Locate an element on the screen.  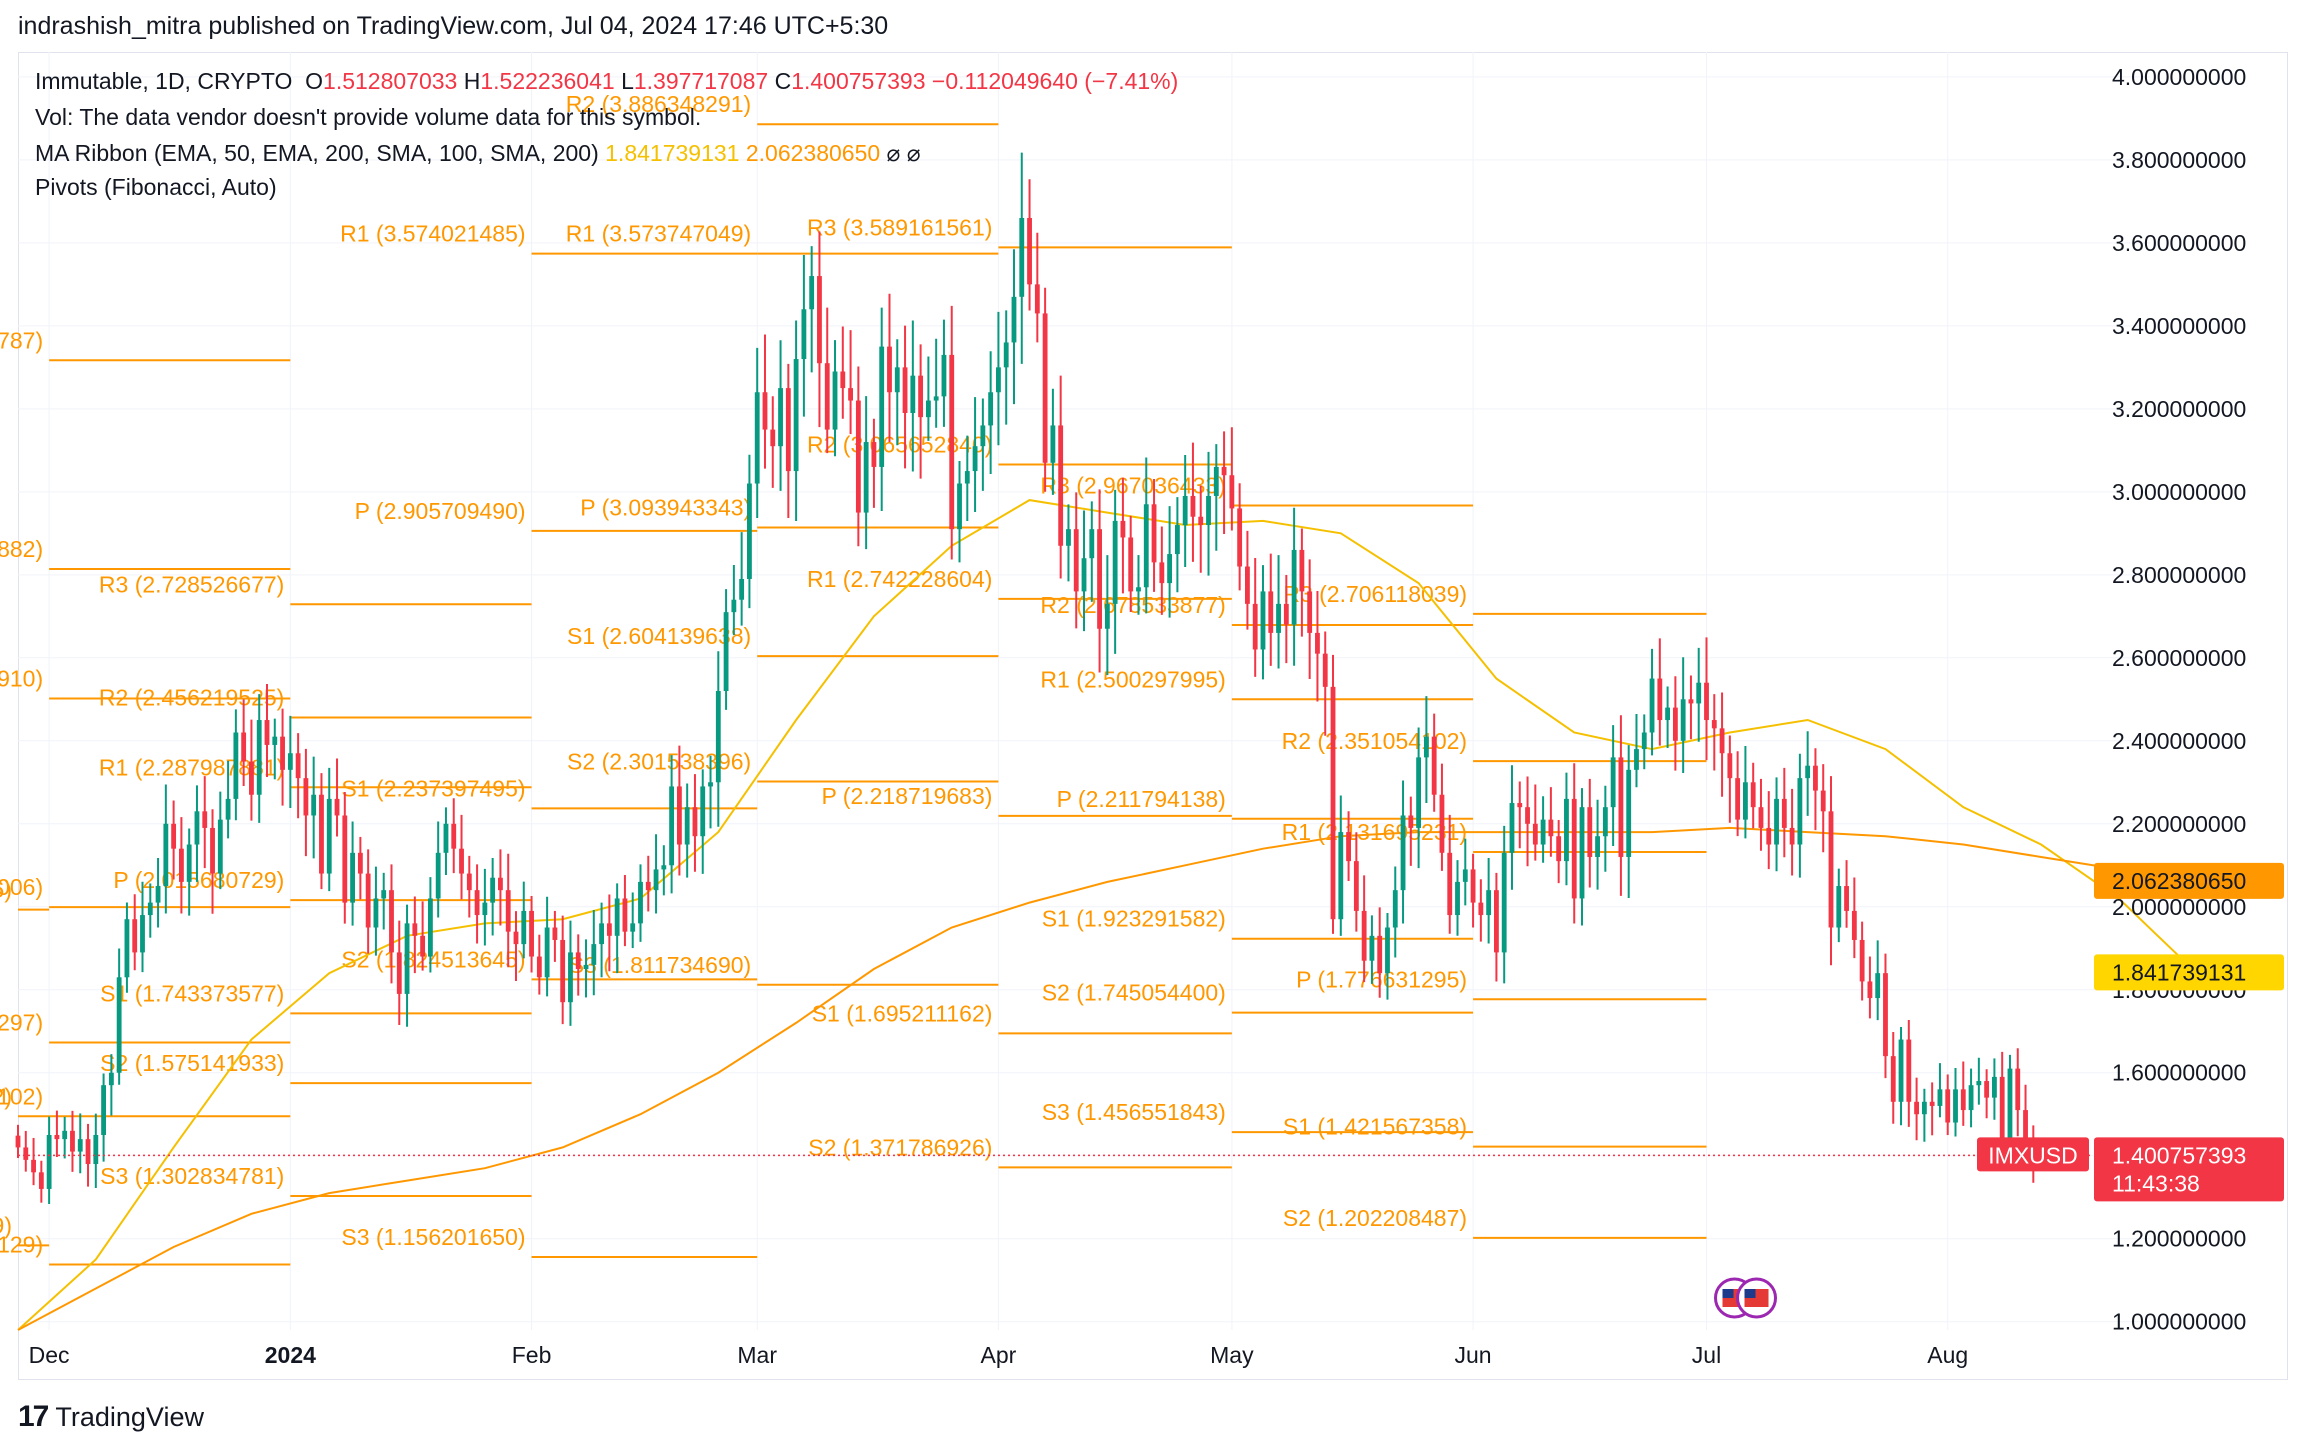
pivot-label: S1 (1.923291582) is located at coordinates (1134, 919).